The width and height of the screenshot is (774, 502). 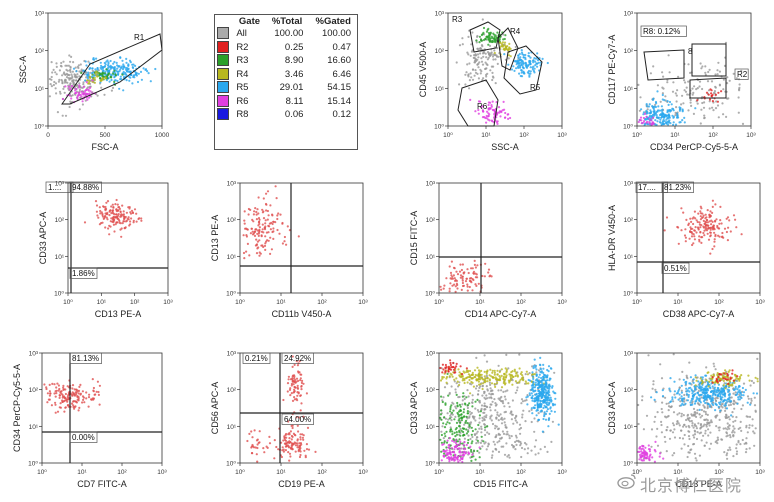 I want to click on y-tick-label: 10³, so click(x=629, y=184).